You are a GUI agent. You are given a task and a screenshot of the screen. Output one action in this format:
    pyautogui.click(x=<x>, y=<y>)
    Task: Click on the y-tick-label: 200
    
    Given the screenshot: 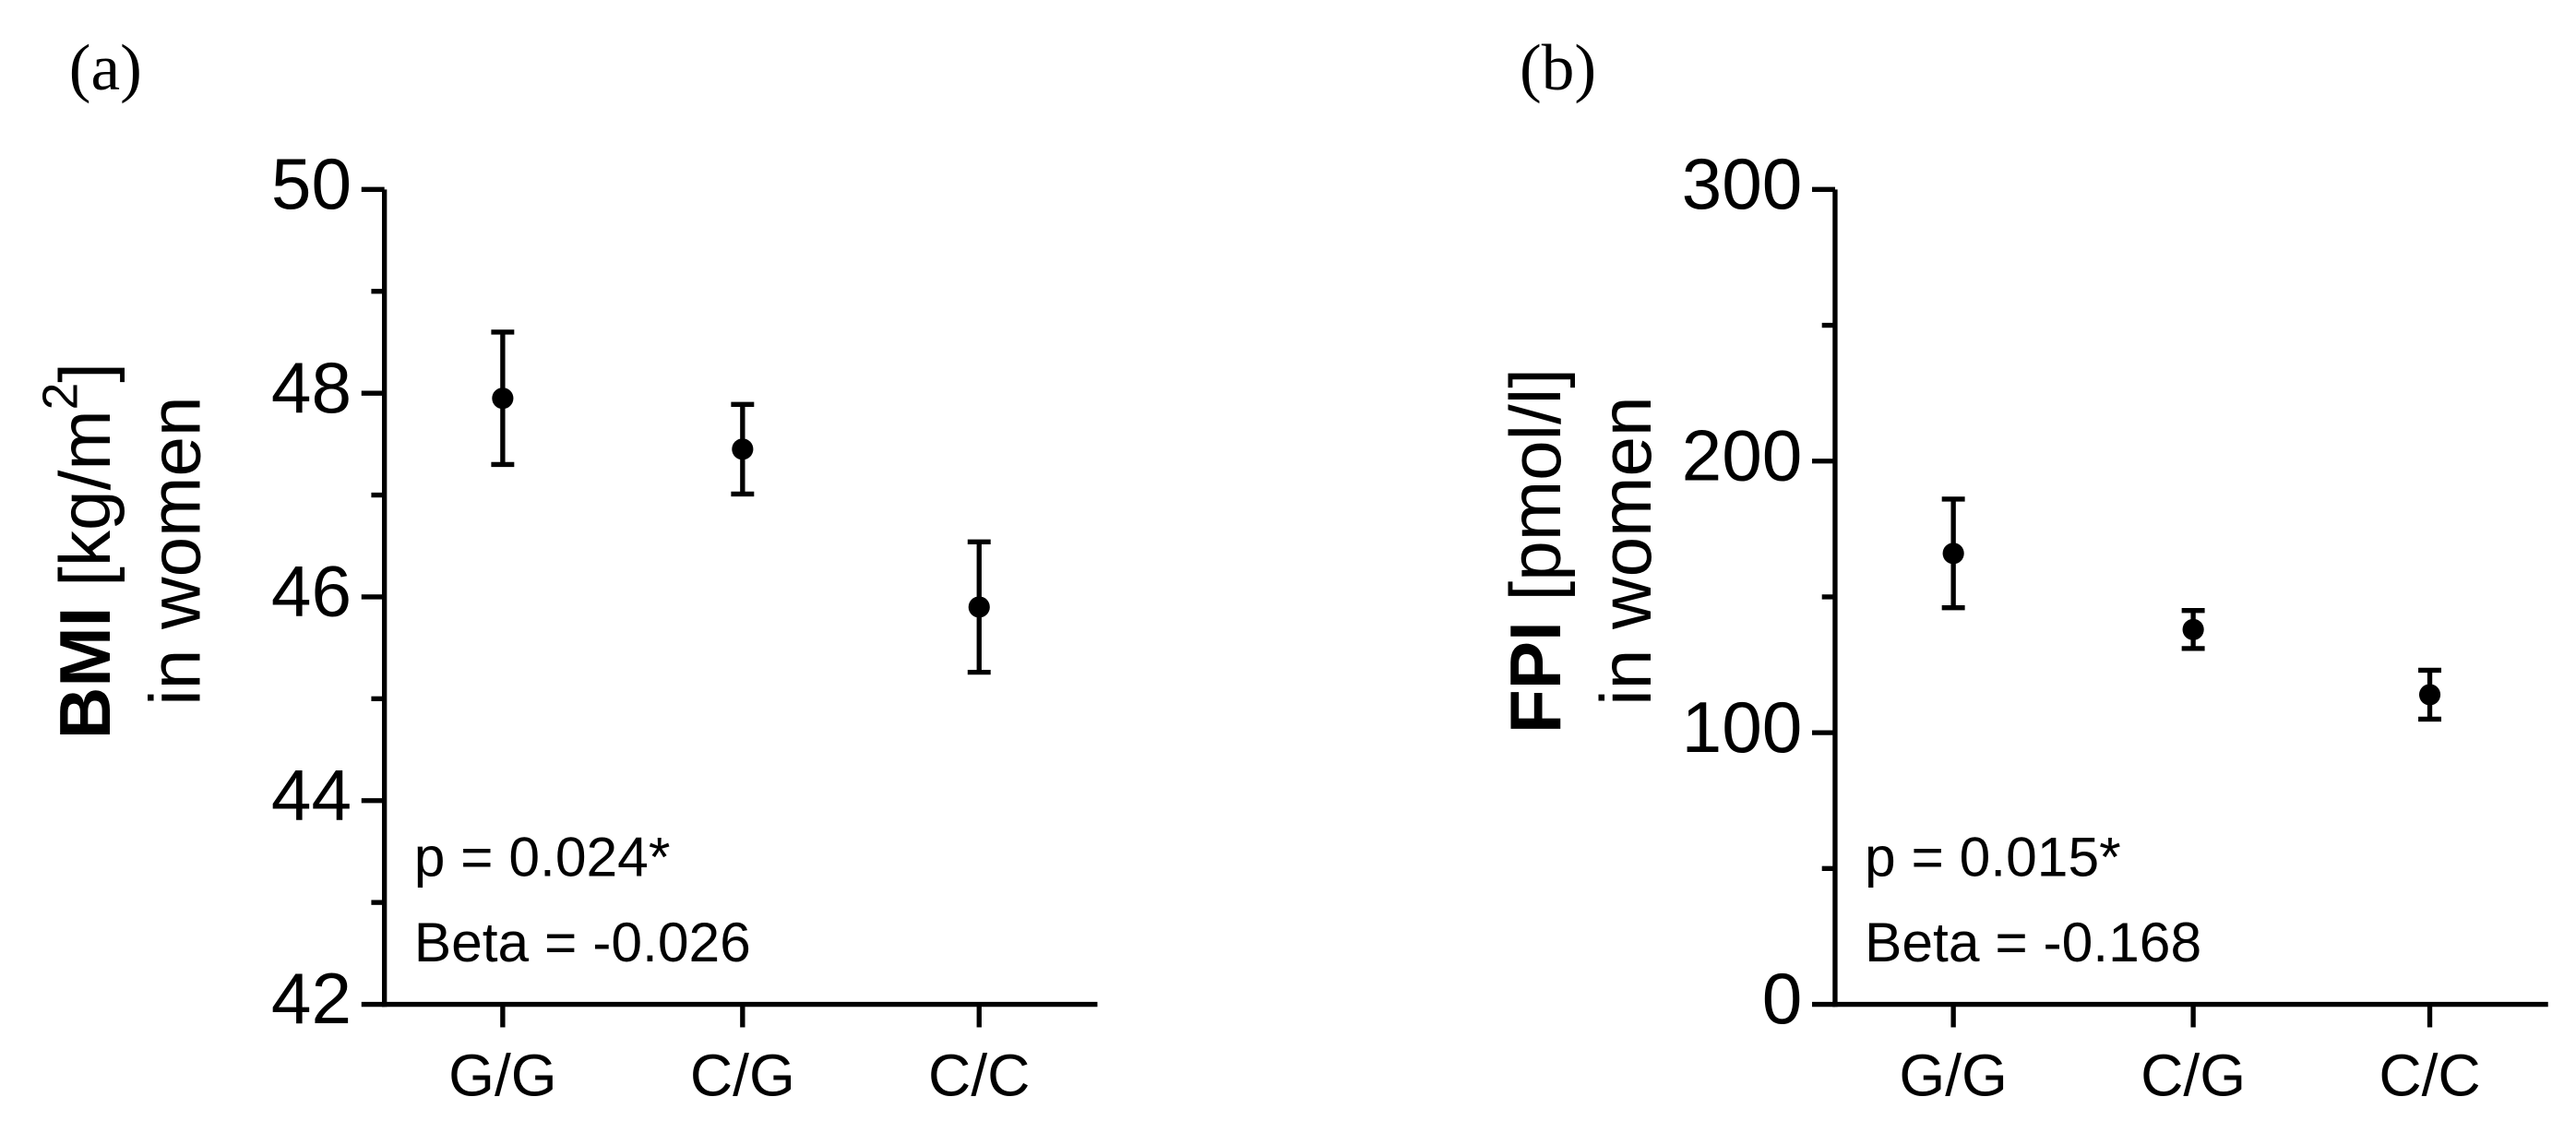 What is the action you would take?
    pyautogui.click(x=1742, y=454)
    